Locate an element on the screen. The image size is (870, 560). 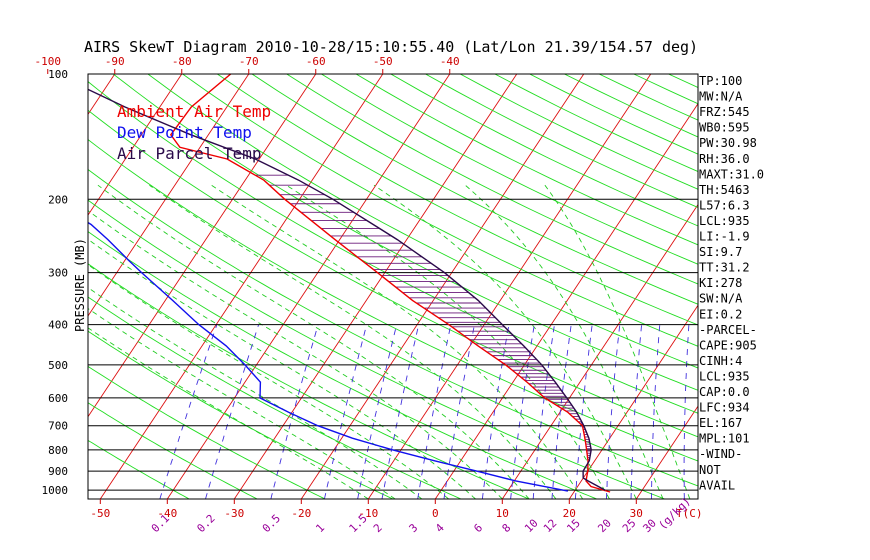
pressure-tick-label: 700 is located at coordinates (58, 426).